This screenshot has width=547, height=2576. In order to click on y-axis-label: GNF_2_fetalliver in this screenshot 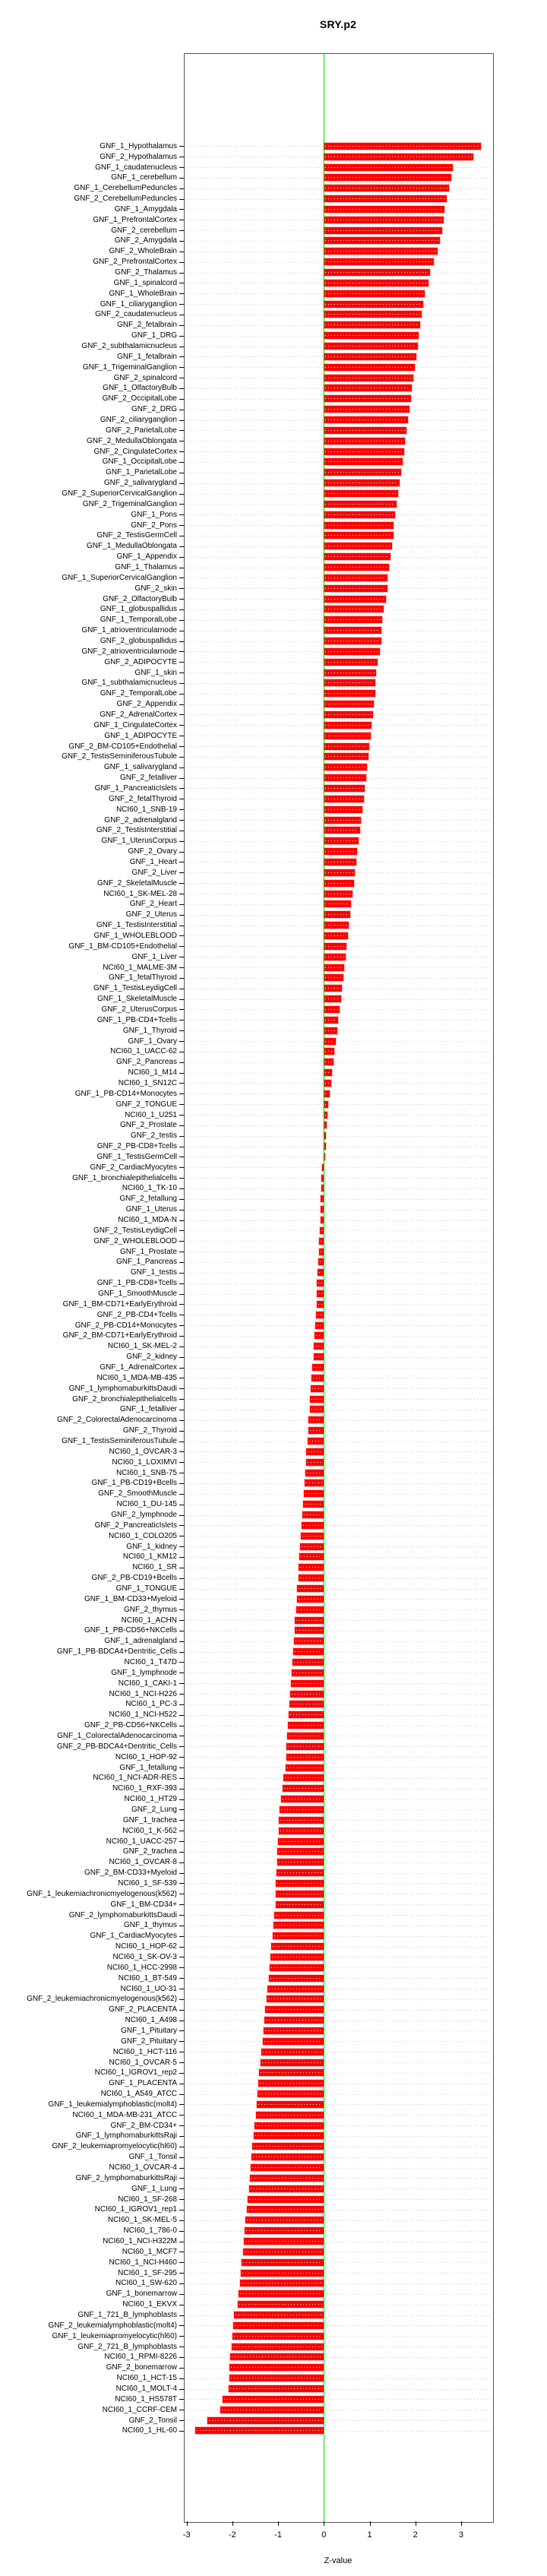, I will do `click(148, 778)`.